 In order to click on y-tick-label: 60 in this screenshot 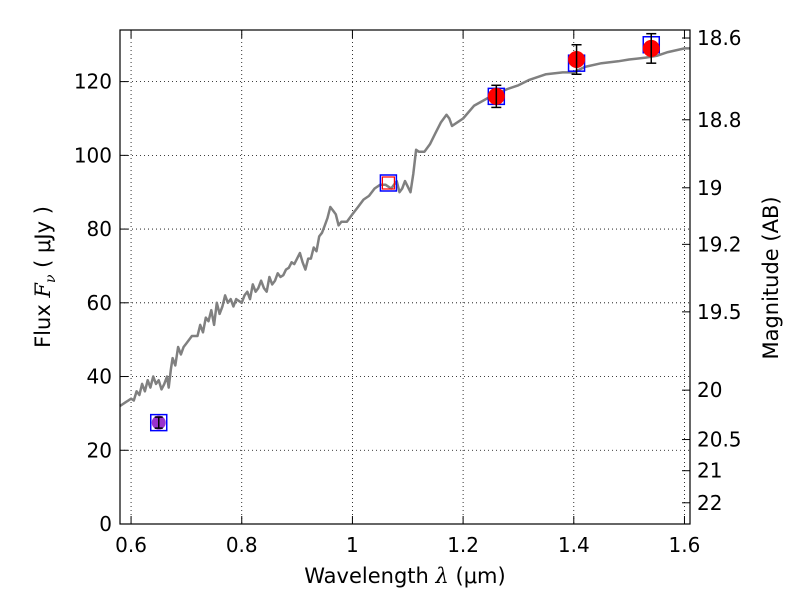, I will do `click(99, 303)`.